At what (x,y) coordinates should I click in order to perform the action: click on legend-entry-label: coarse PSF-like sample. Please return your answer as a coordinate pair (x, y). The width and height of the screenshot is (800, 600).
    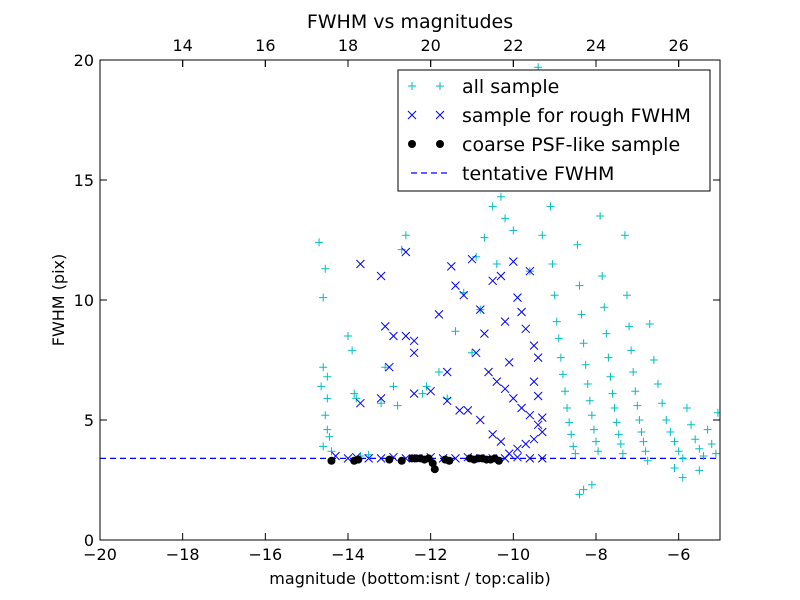
    Looking at the image, I should click on (571, 145).